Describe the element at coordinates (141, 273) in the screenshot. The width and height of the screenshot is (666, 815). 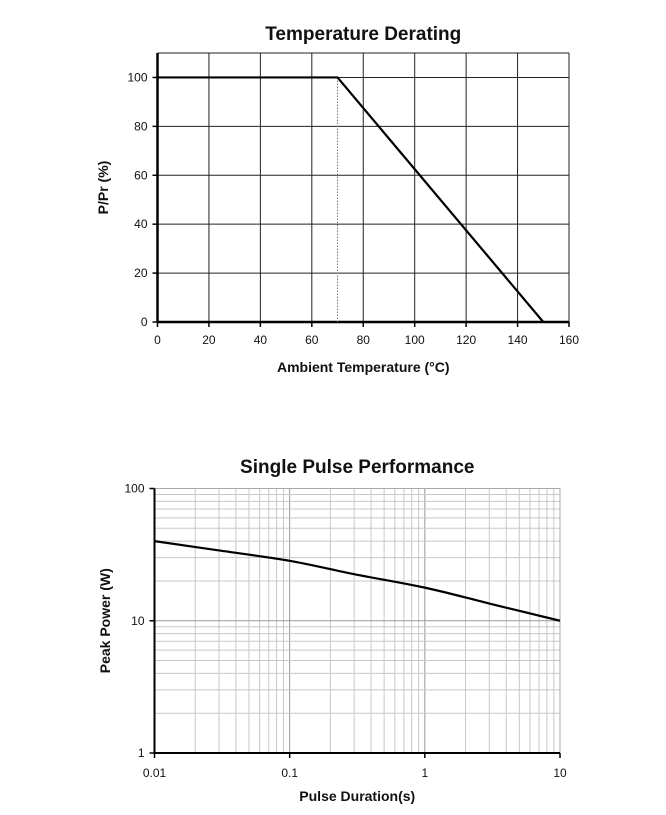
I see `y-tick-label: 20` at that location.